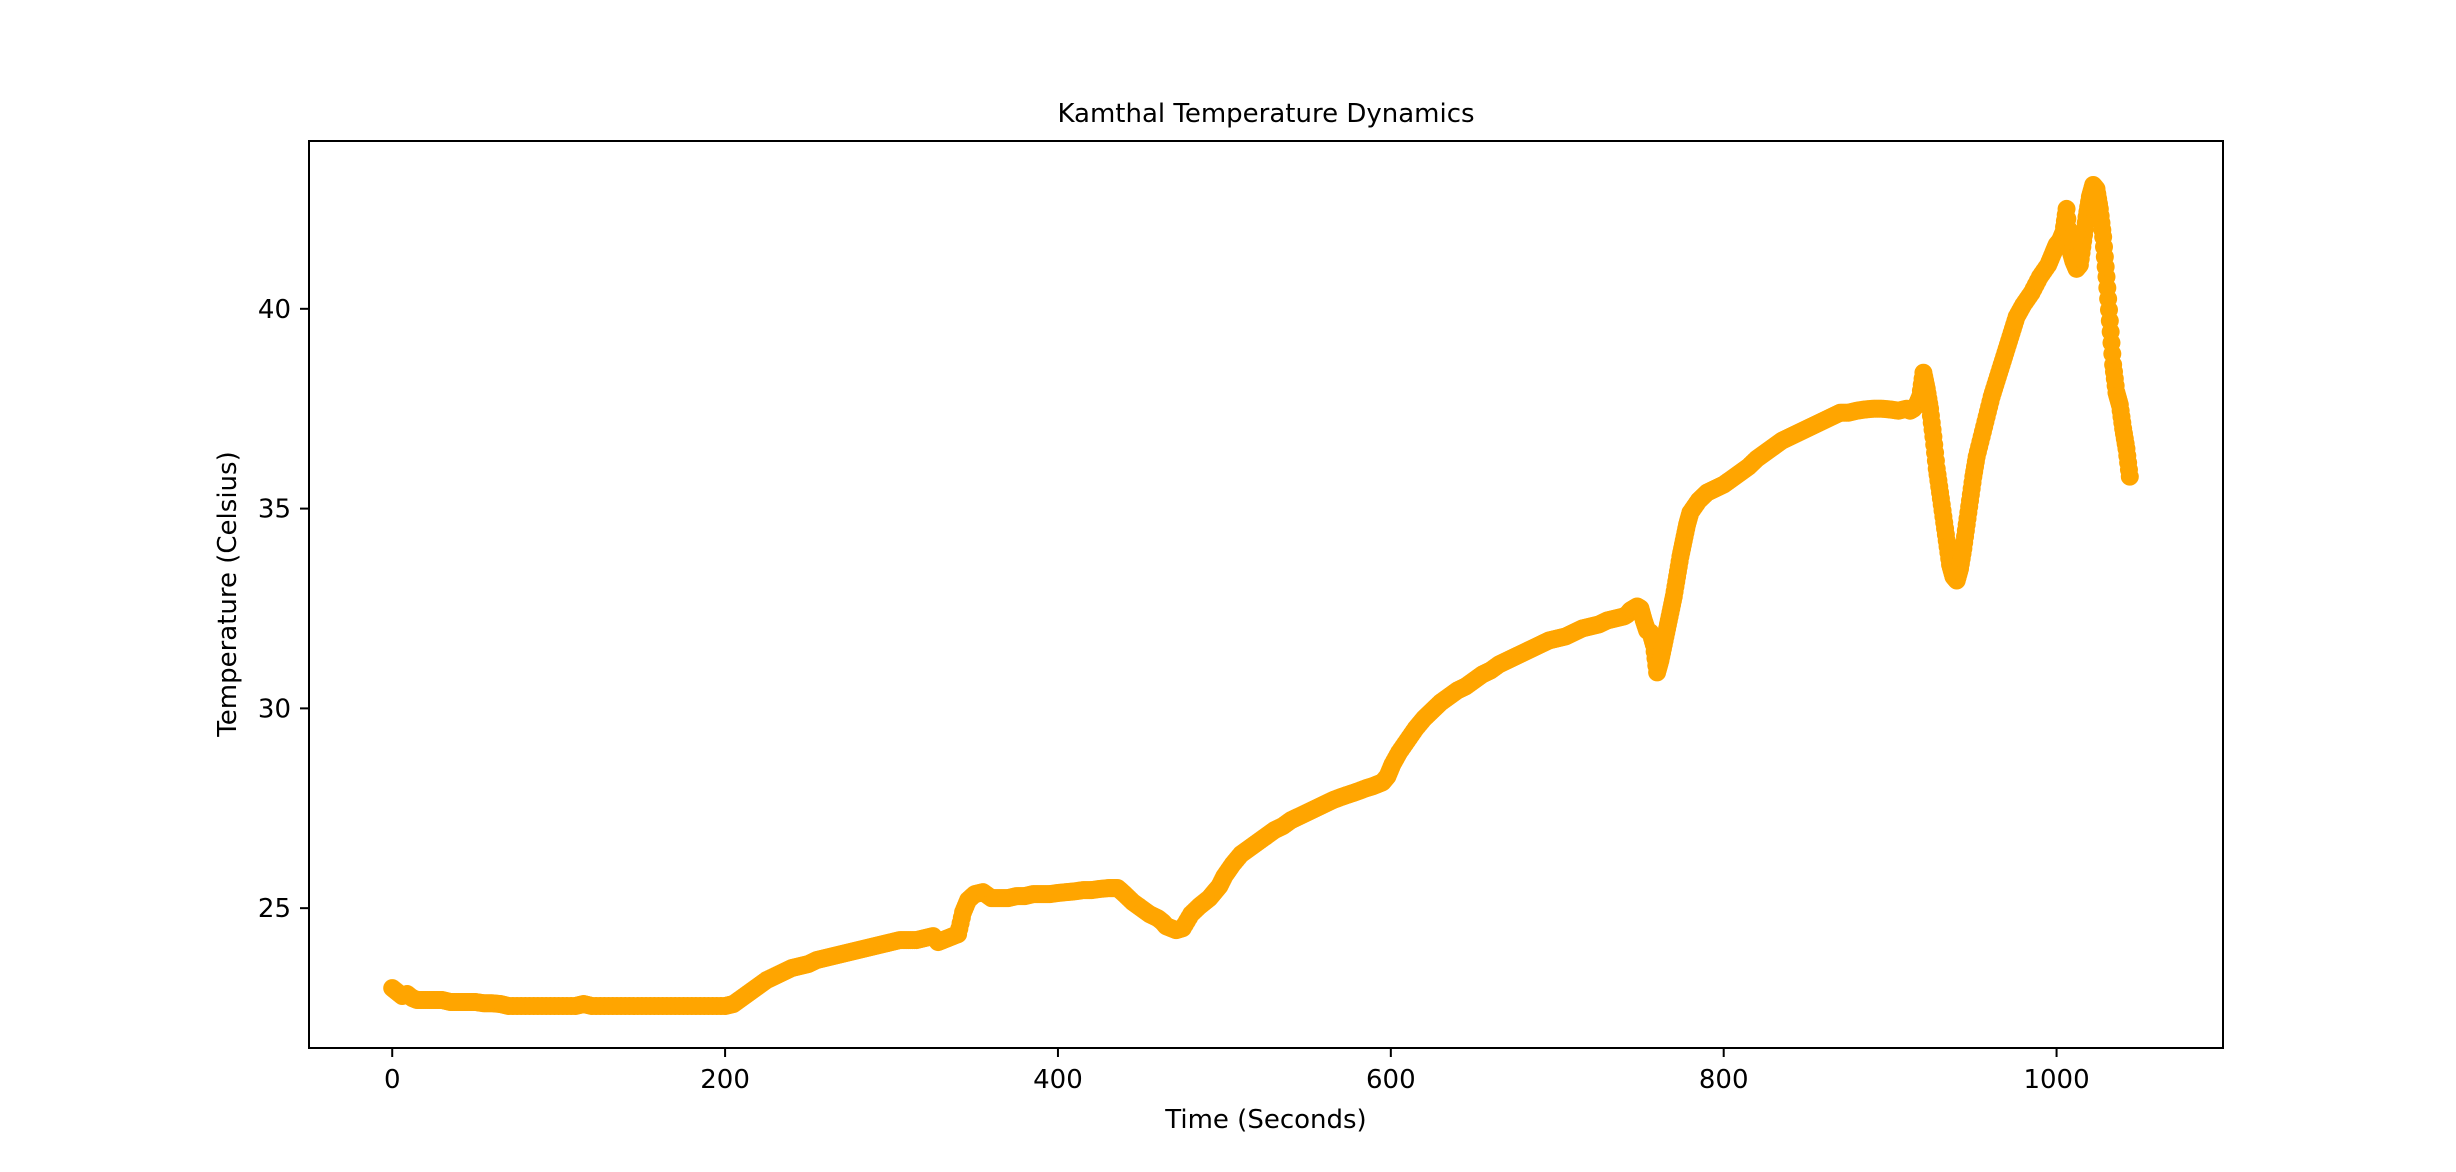 This screenshot has width=2456, height=1172. What do you see at coordinates (274, 909) in the screenshot?
I see `y-tick-label: 25` at bounding box center [274, 909].